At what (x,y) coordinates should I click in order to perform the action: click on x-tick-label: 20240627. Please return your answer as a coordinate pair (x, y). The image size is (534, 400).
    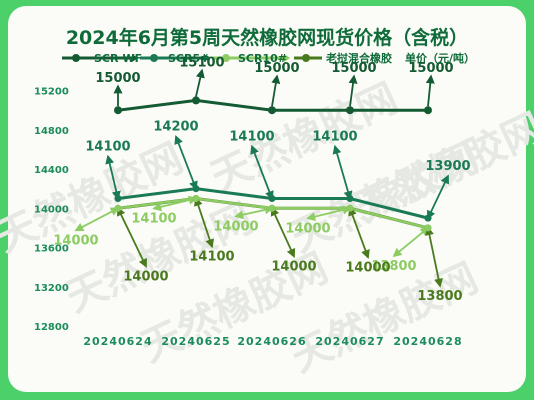
    Looking at the image, I should click on (349, 341).